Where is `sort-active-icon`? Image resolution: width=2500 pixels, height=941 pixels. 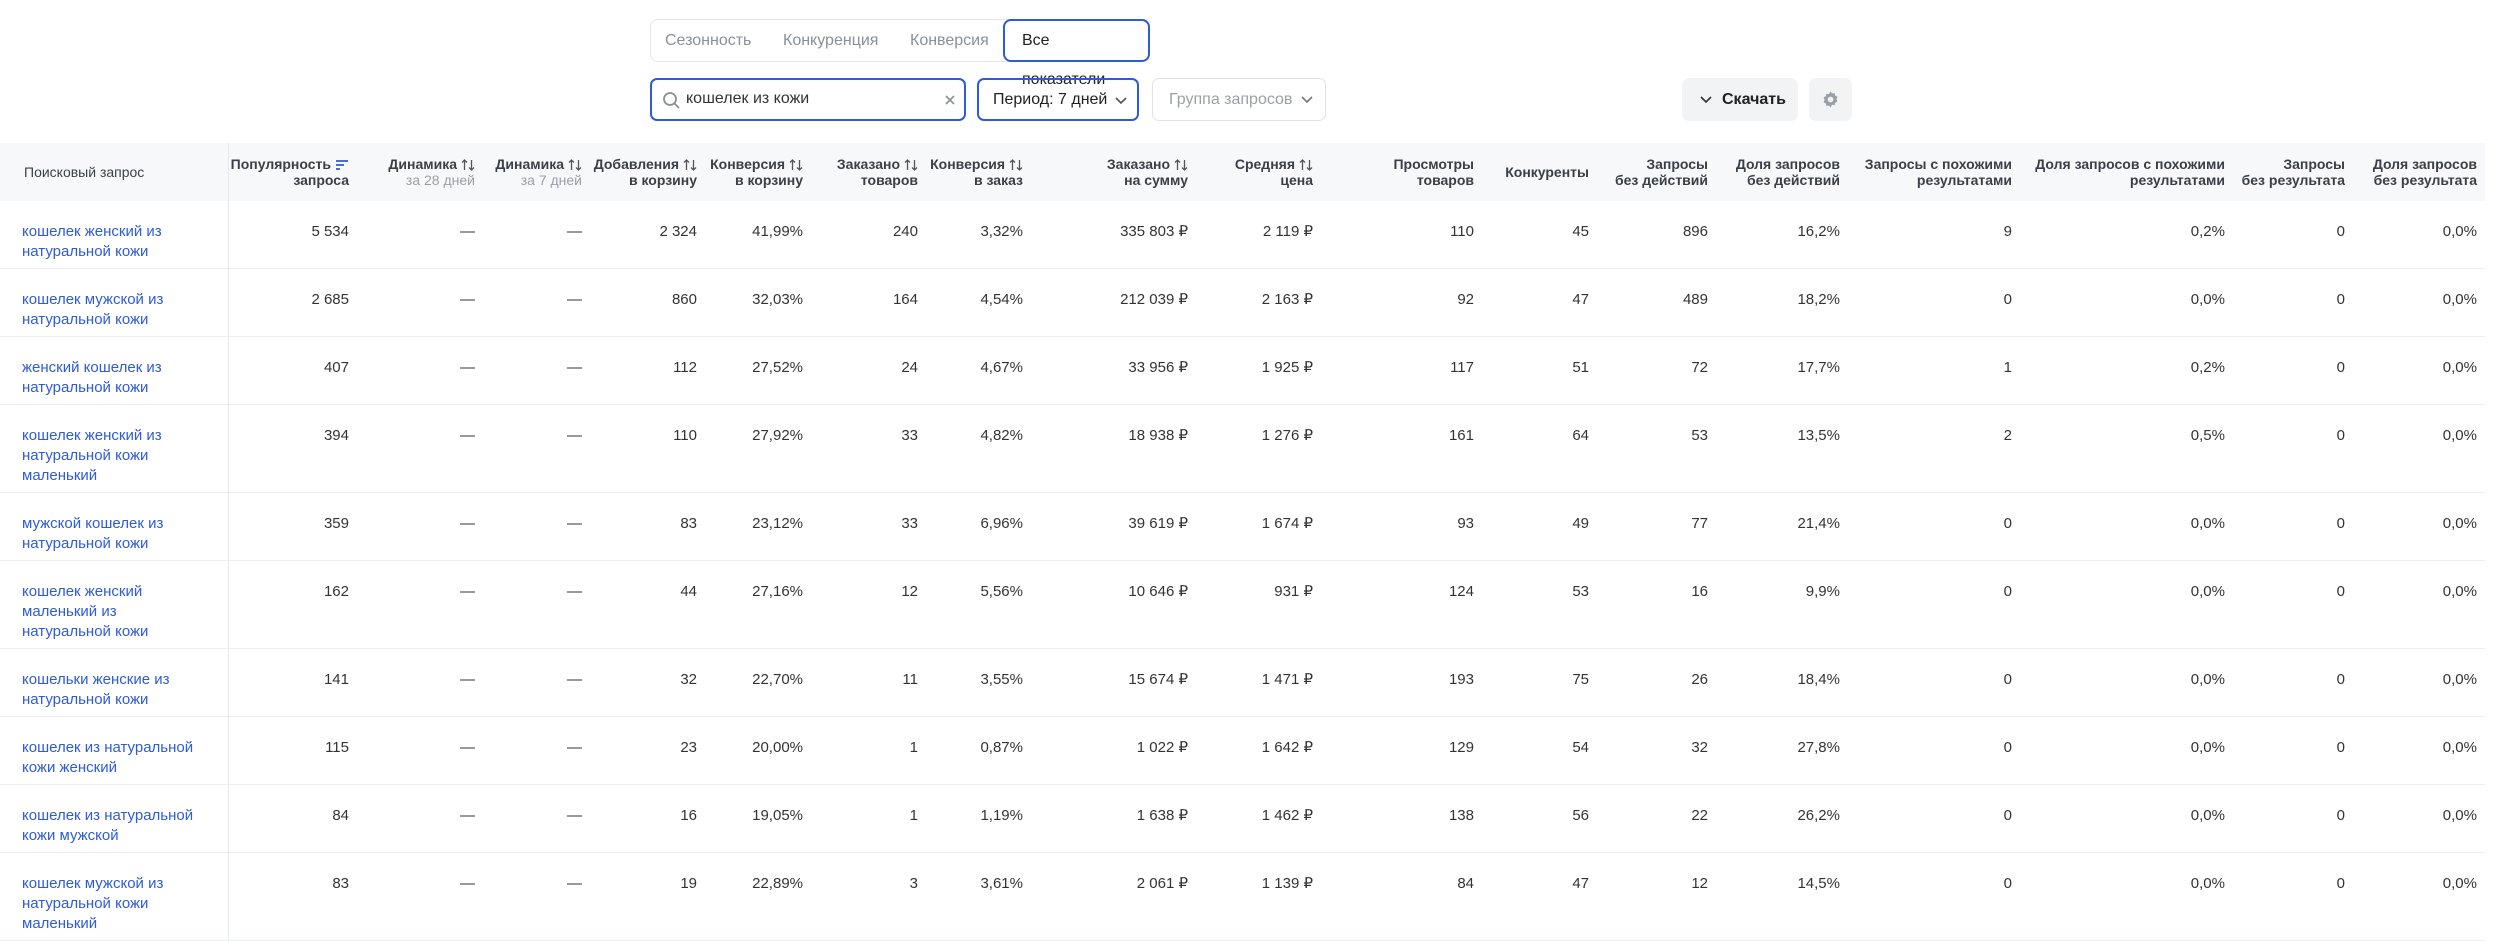 sort-active-icon is located at coordinates (342, 165).